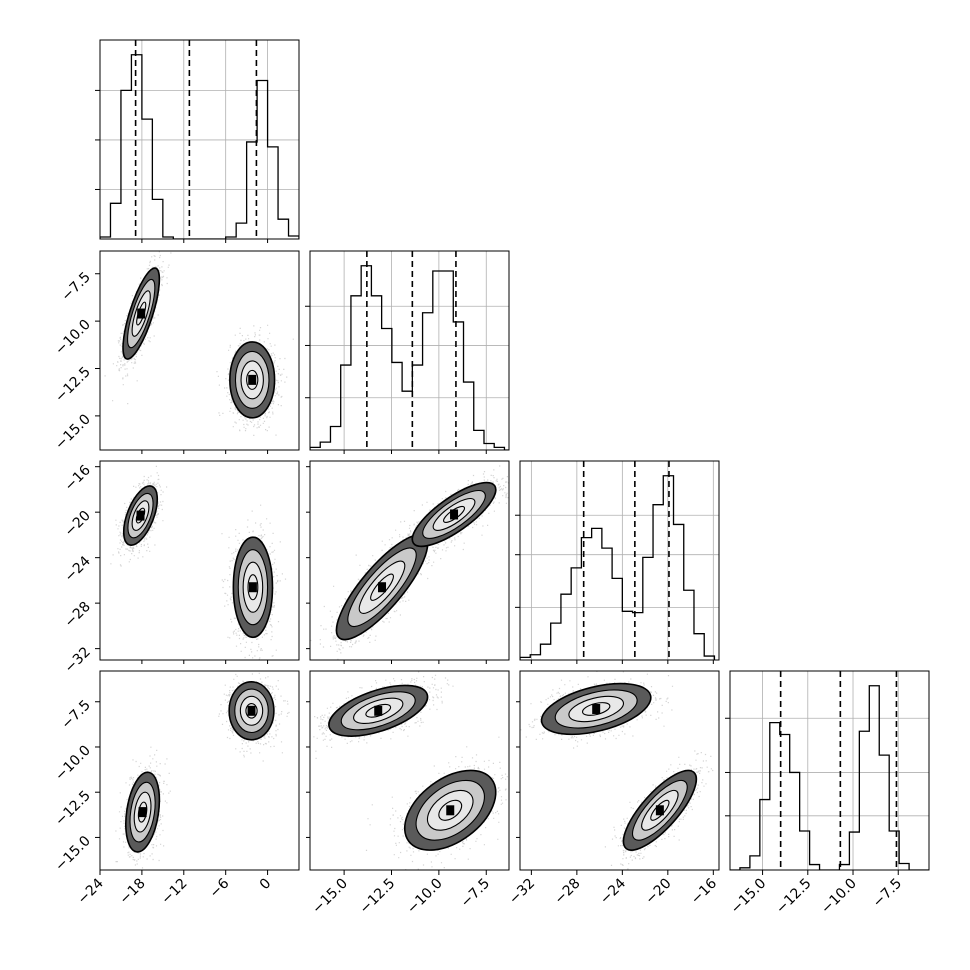  I want to click on x-tick-label: −28, so click(567, 892).